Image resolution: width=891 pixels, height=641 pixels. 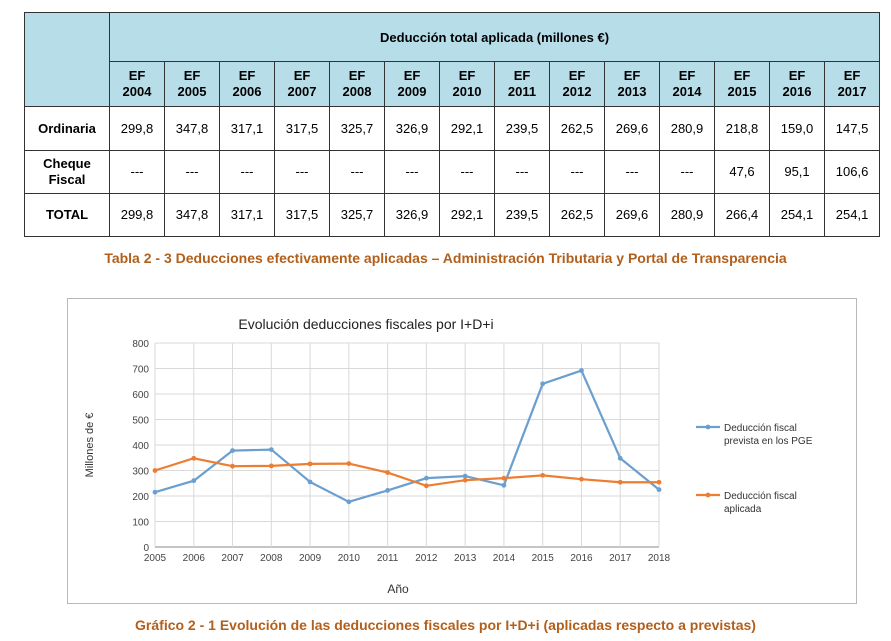 I want to click on year-header-4: EF 2008, so click(x=357, y=84).